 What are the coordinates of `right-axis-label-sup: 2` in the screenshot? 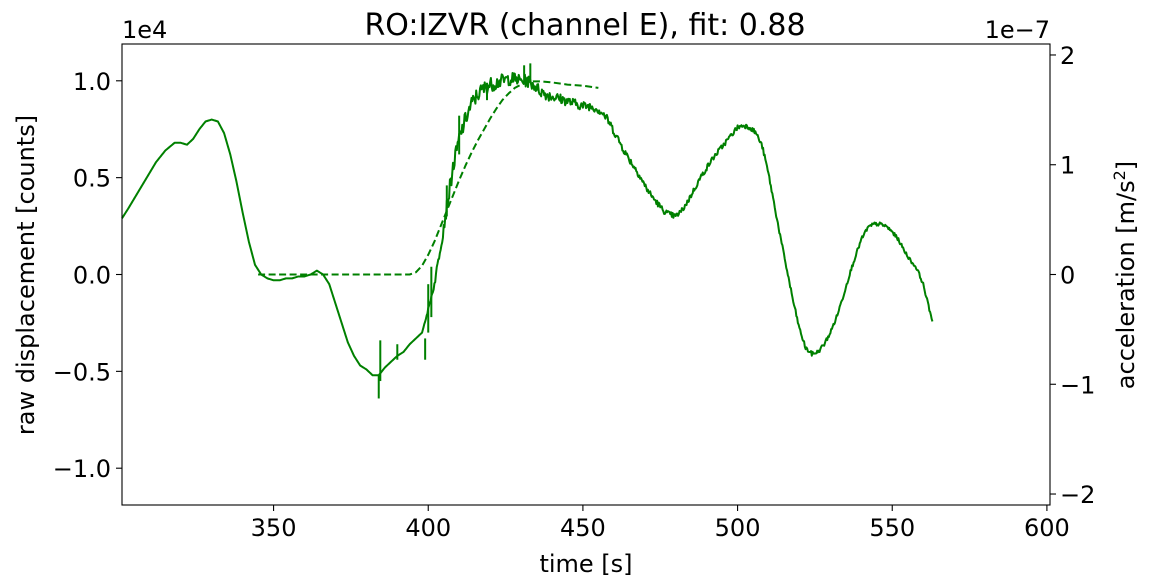 It's located at (1119, 175).